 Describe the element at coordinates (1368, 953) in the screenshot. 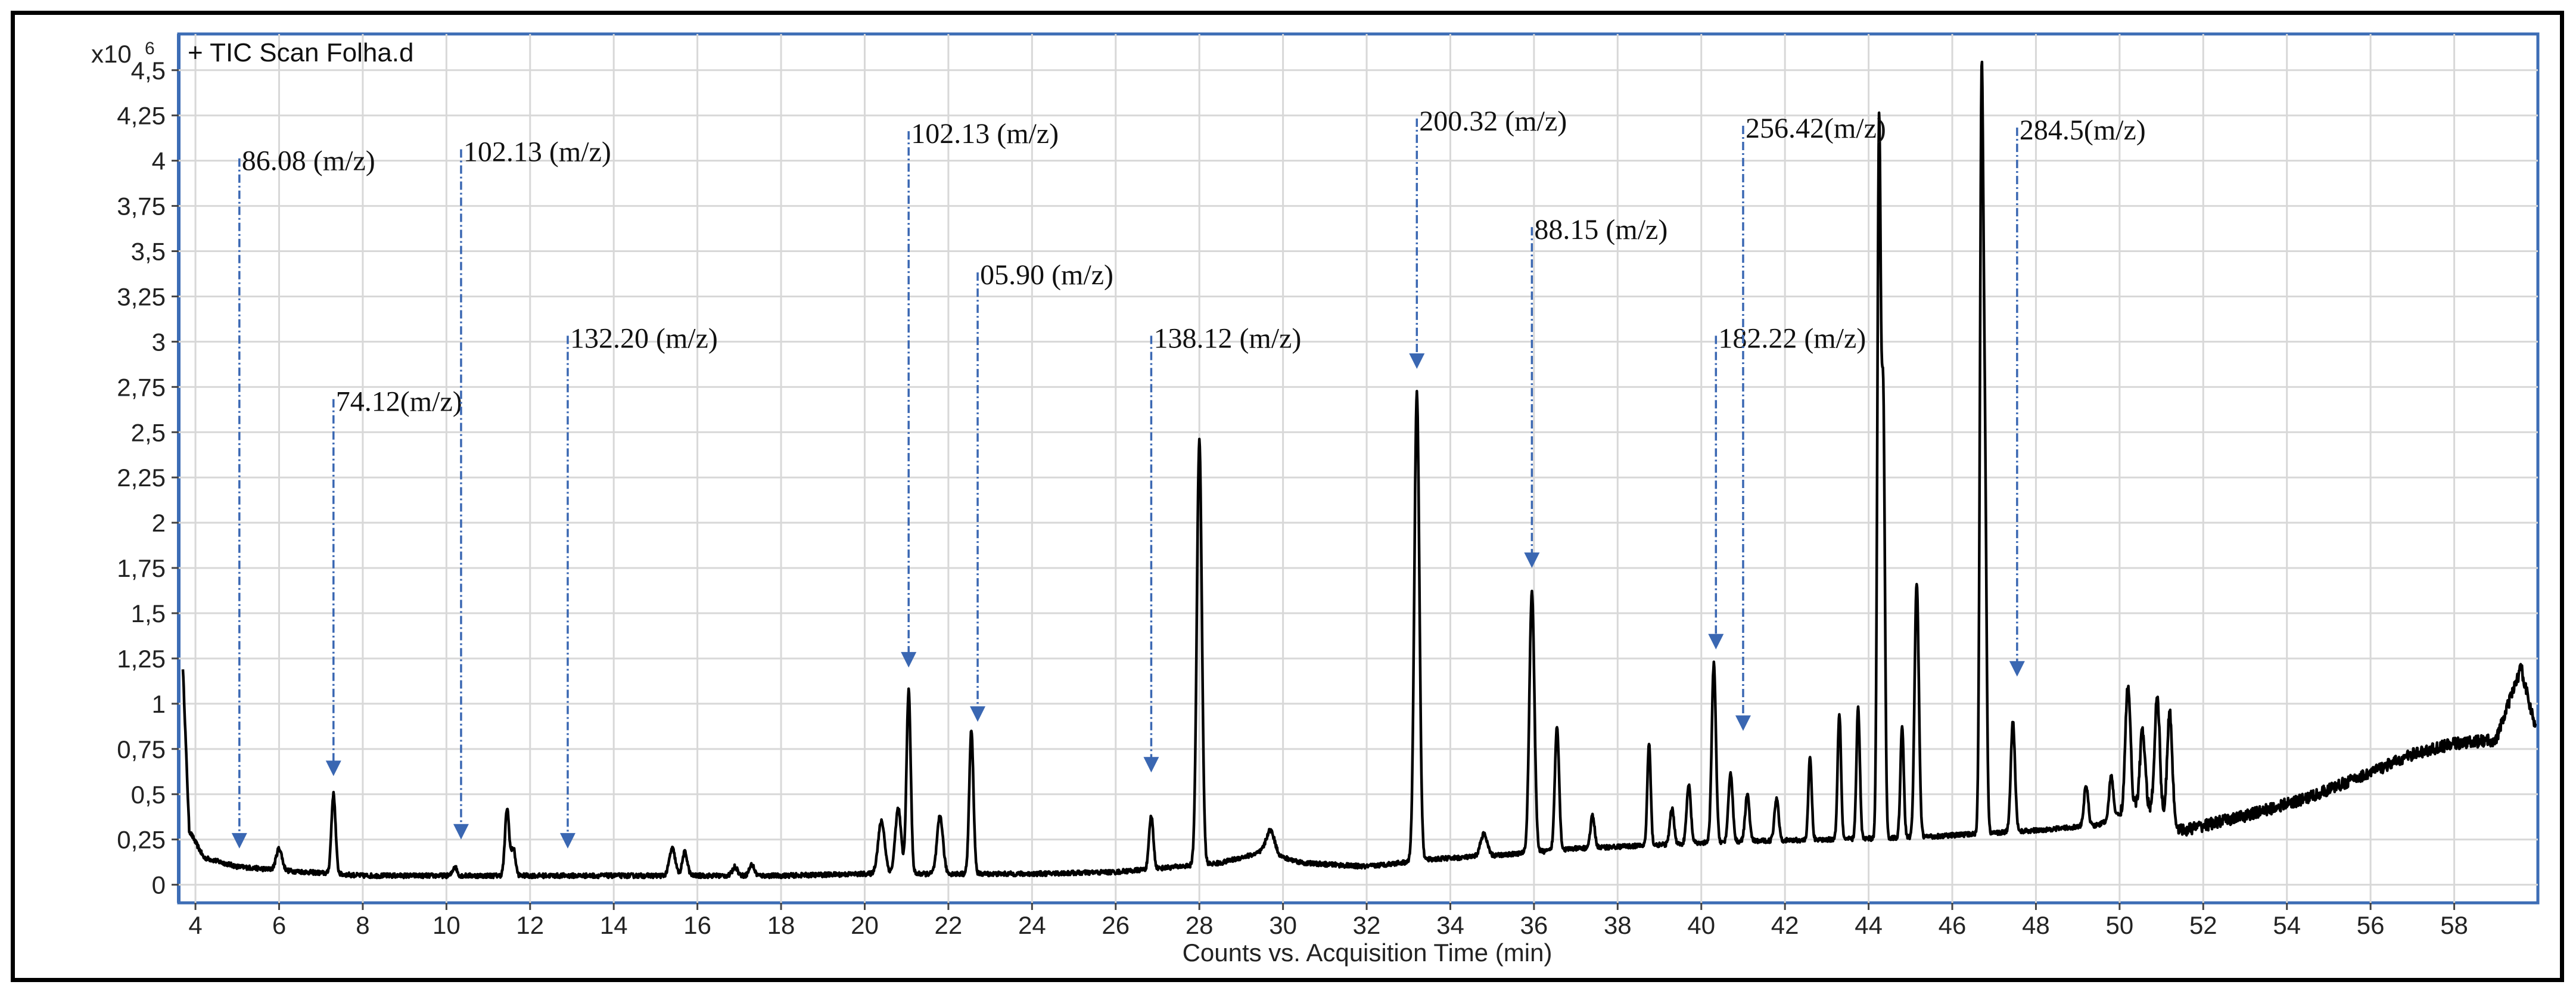

I see `x-axis-label: Counts vs. Acquisition Time (min)` at that location.